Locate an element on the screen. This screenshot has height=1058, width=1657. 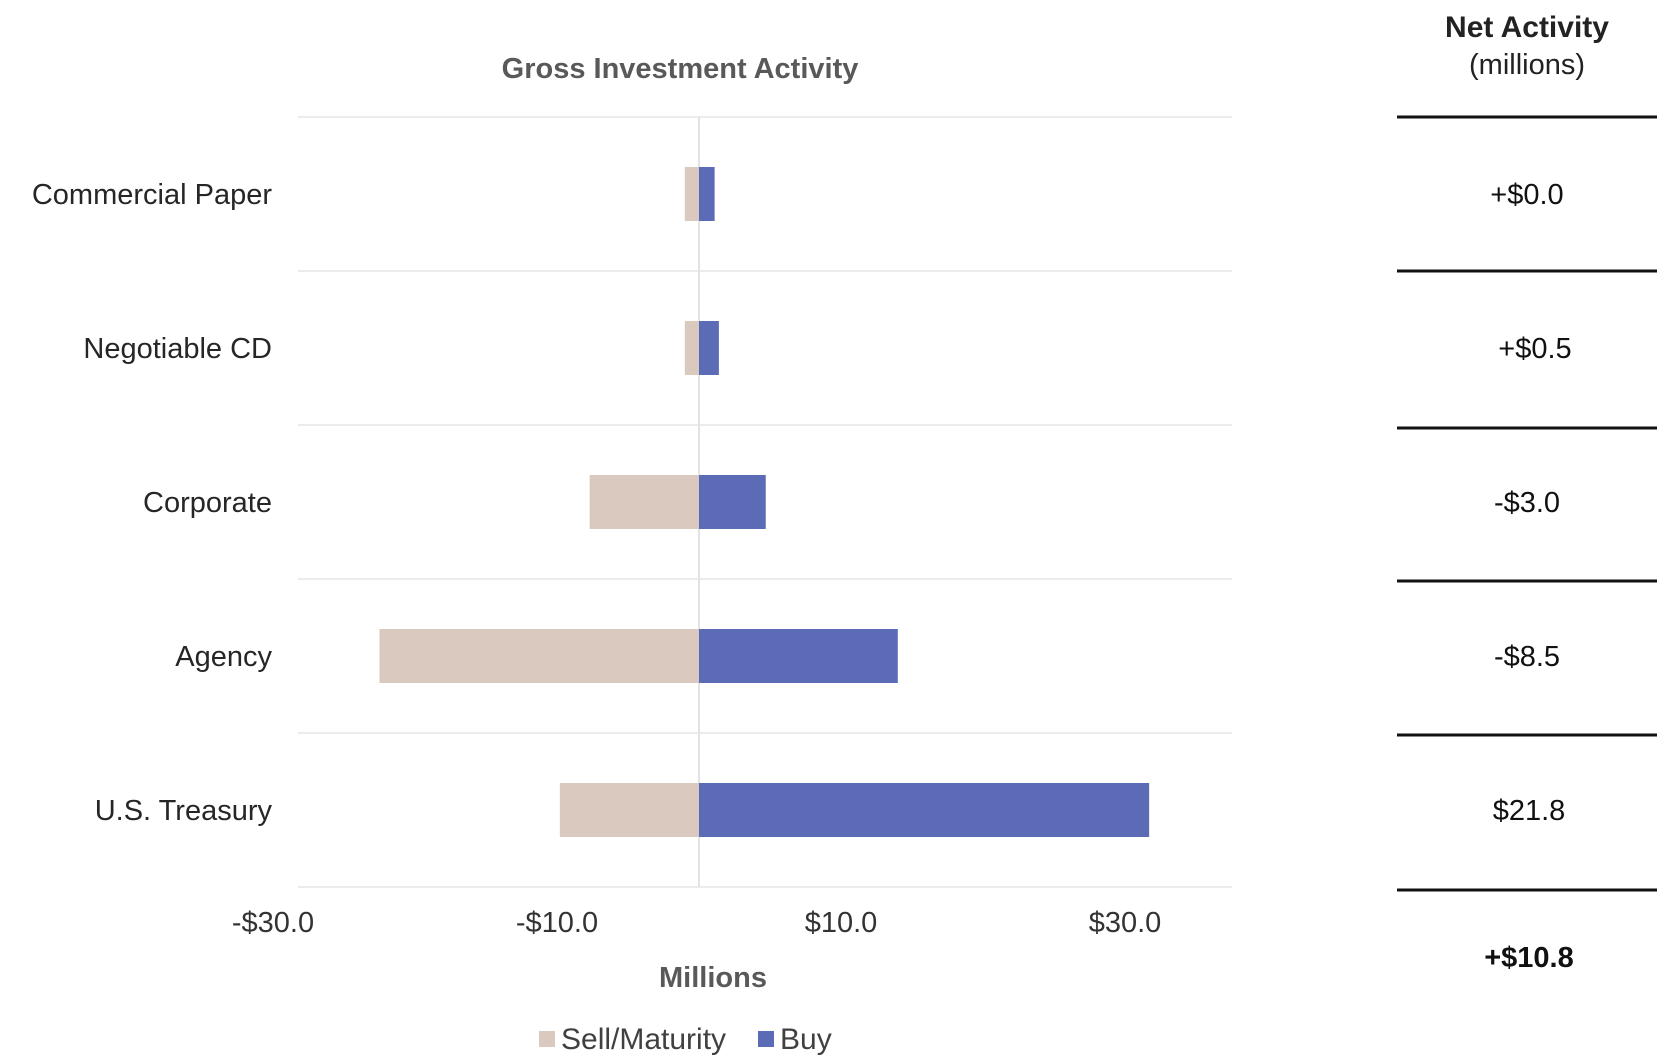
legend-buy-swatch is located at coordinates (766, 1039).